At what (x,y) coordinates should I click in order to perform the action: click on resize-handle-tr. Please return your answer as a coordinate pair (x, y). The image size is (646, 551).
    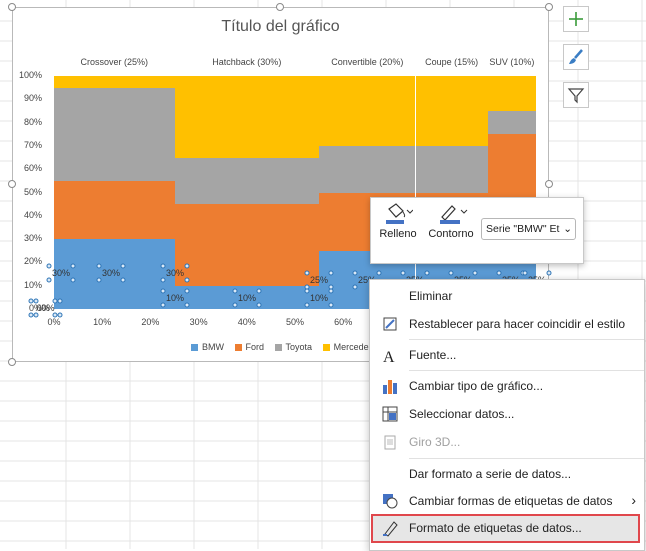
    Looking at the image, I should click on (549, 7).